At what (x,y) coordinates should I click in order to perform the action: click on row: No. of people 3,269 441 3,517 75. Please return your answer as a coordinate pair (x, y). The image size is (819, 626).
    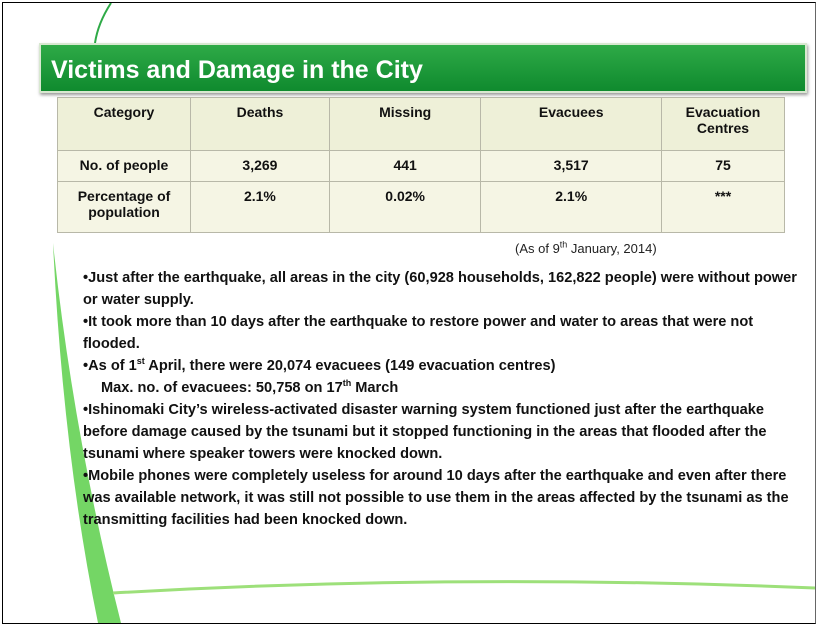
    Looking at the image, I should click on (421, 166).